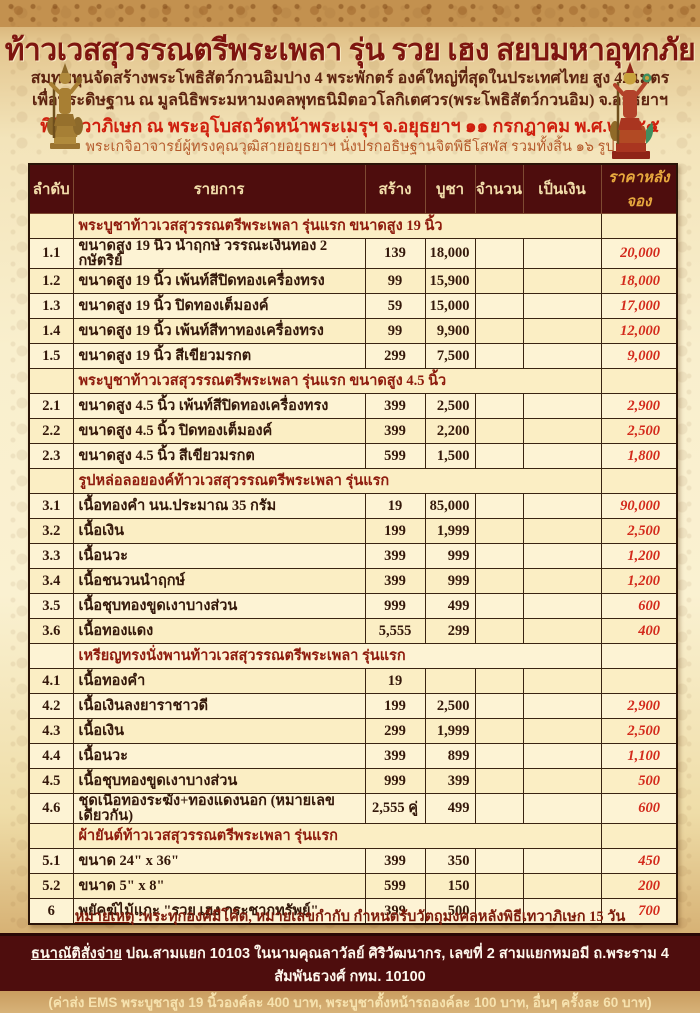 The width and height of the screenshot is (700, 1013). What do you see at coordinates (450, 188) in the screenshot?
I see `column-header-3: บูชา` at bounding box center [450, 188].